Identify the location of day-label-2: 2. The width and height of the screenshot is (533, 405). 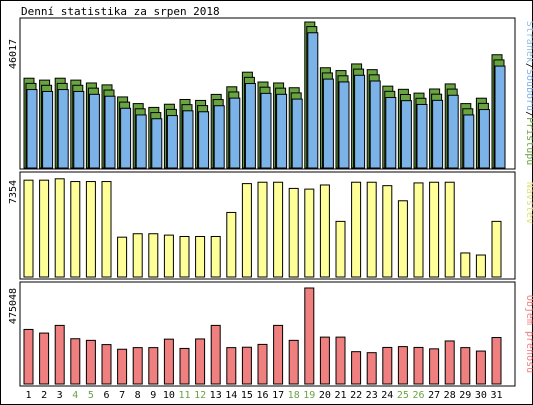
(44, 395).